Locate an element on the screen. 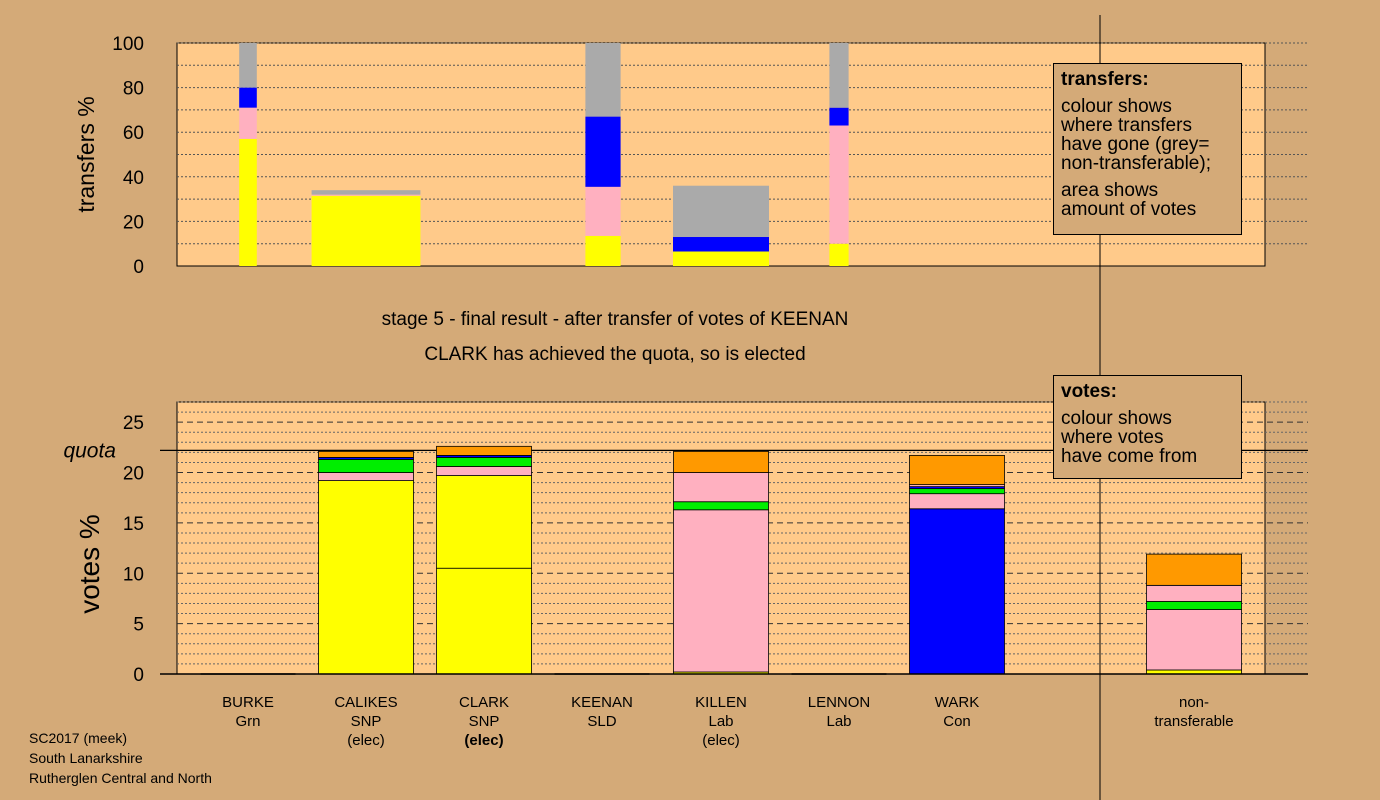  candidate-label-burke: BURKE Grn is located at coordinates (248, 712).